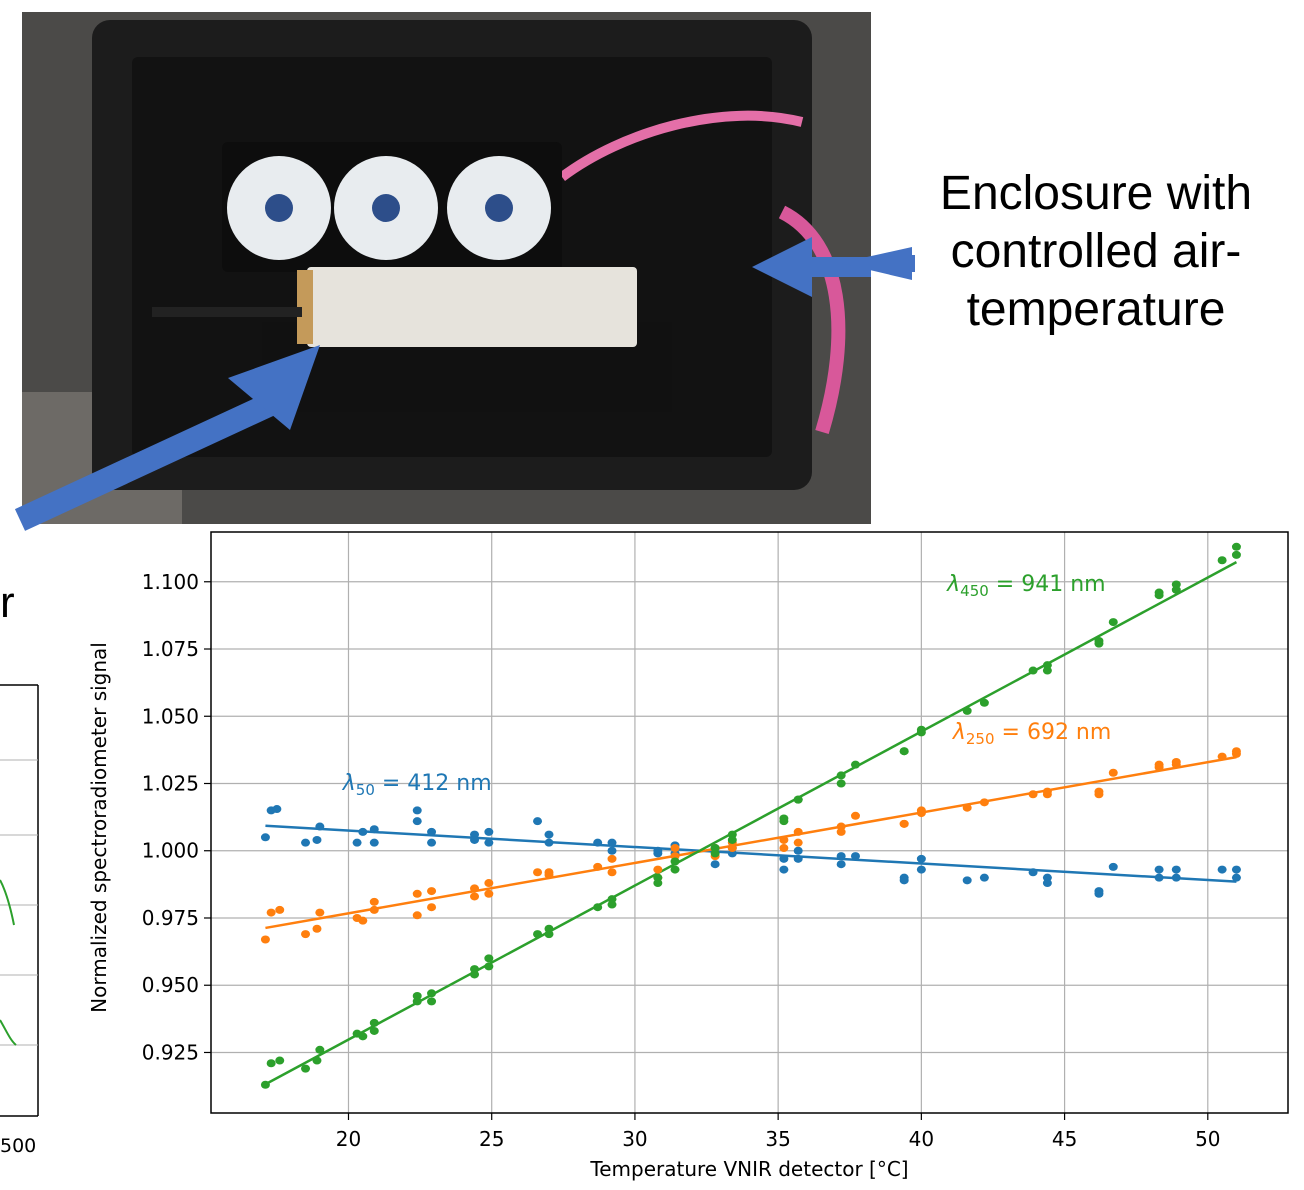 Image resolution: width=1304 pixels, height=1190 pixels. What do you see at coordinates (348, 1139) in the screenshot?
I see `x-tick-label: 20` at bounding box center [348, 1139].